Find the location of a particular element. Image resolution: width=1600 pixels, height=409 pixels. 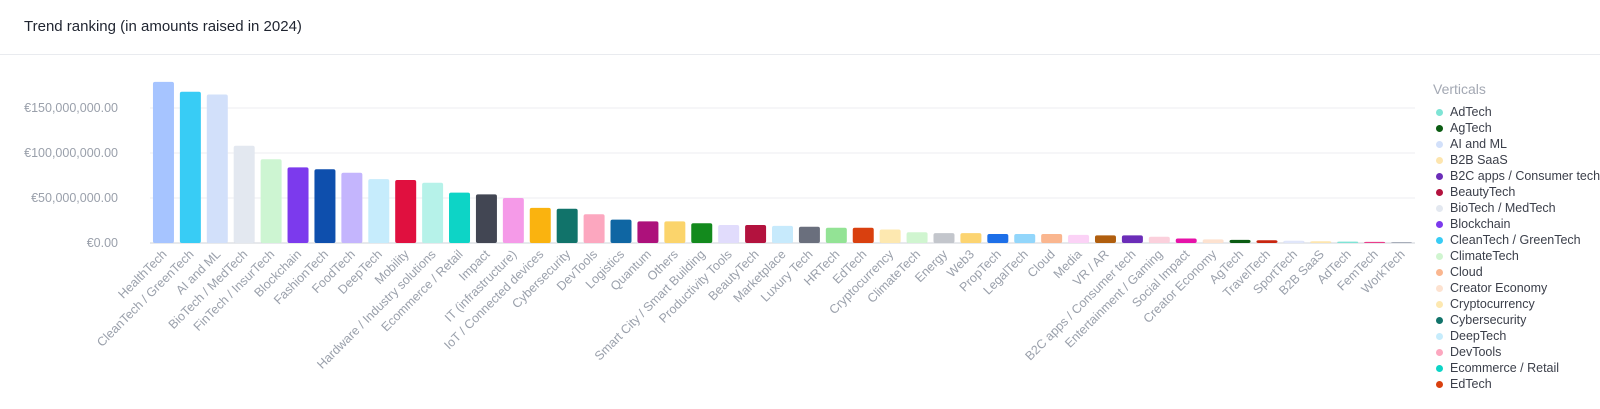

legend-item-label: EdTech is located at coordinates (1471, 384).